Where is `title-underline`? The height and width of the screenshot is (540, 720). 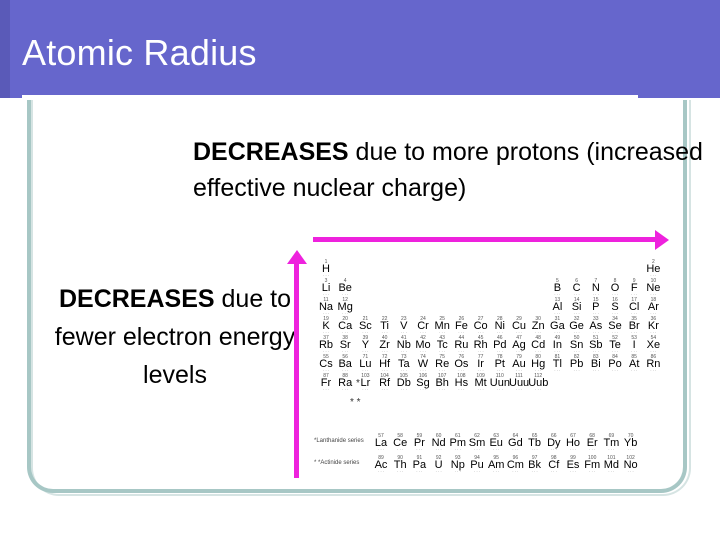
title-underline is located at coordinates (330, 96).